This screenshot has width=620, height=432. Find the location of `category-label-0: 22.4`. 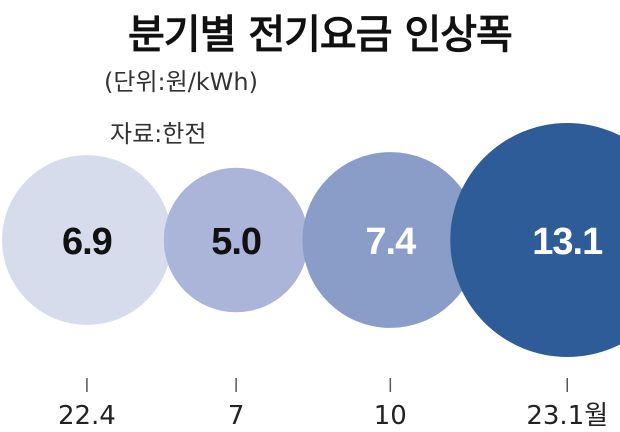

category-label-0: 22.4 is located at coordinates (87, 416).